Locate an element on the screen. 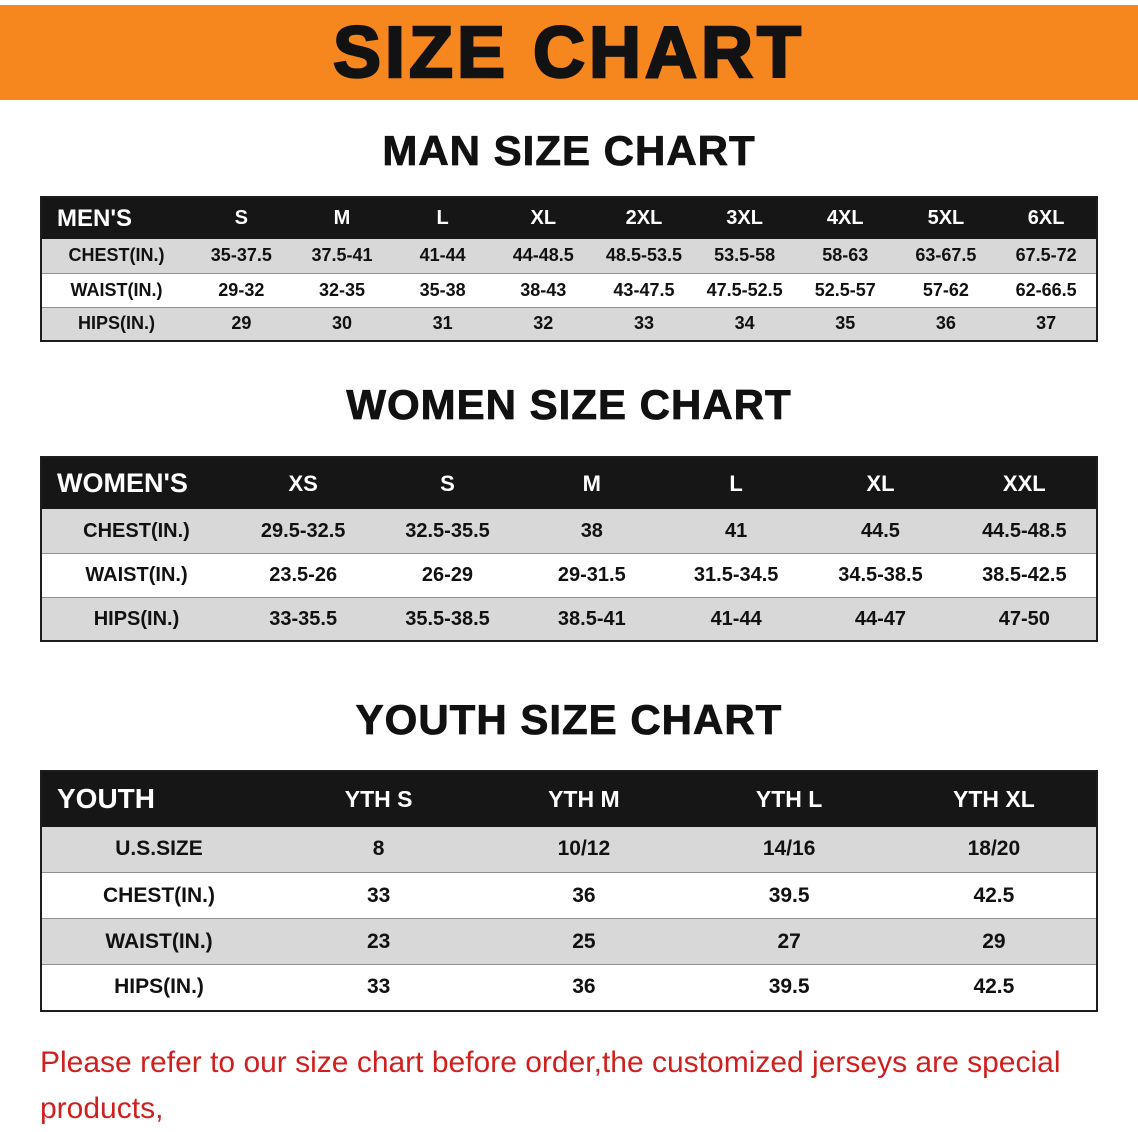 The height and width of the screenshot is (1132, 1138). table-header-row: WOMEN'S XS S M L XL XXL is located at coordinates (569, 483).